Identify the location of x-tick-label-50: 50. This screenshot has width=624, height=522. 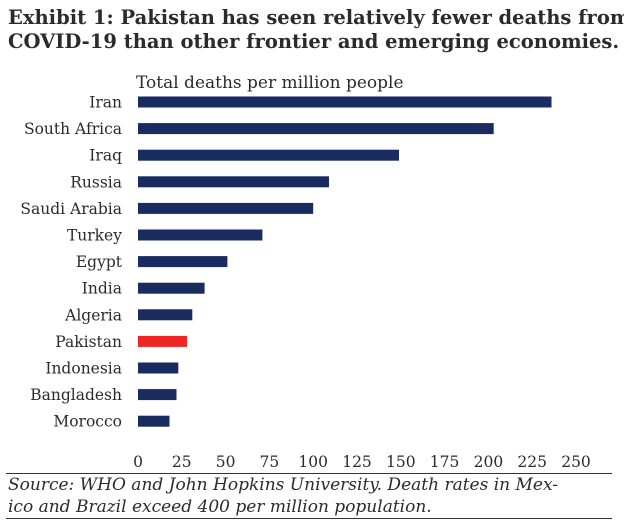
(226, 462).